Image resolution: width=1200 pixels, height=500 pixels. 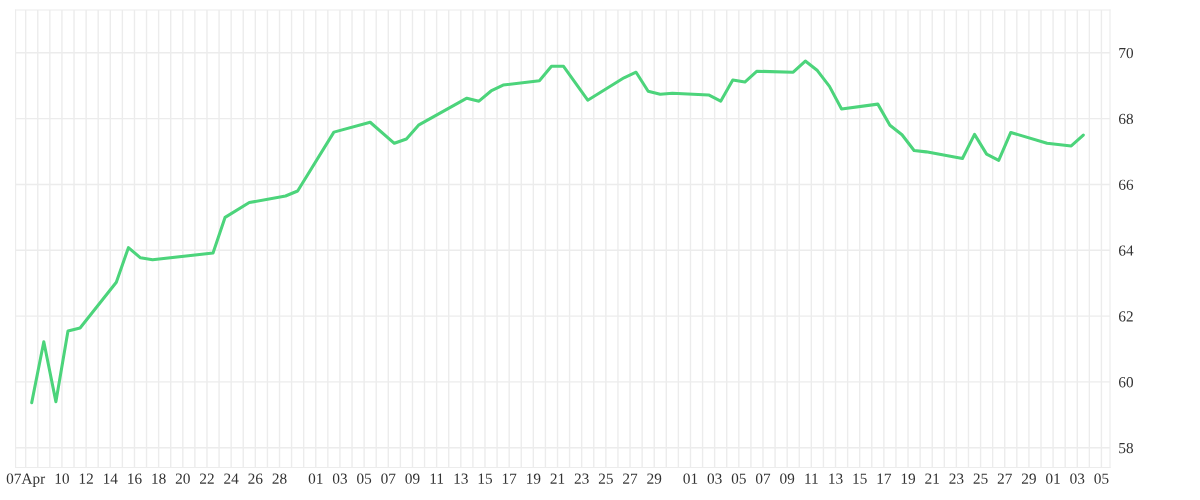 I want to click on x-tick-label: 22, so click(x=207, y=478).